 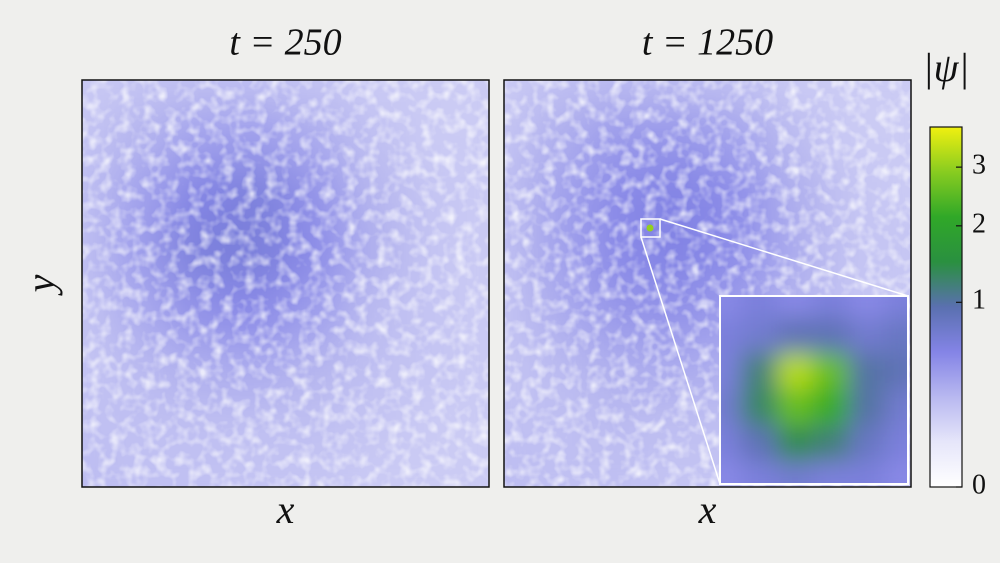 What do you see at coordinates (40, 285) in the screenshot?
I see `y-axis-label: y` at bounding box center [40, 285].